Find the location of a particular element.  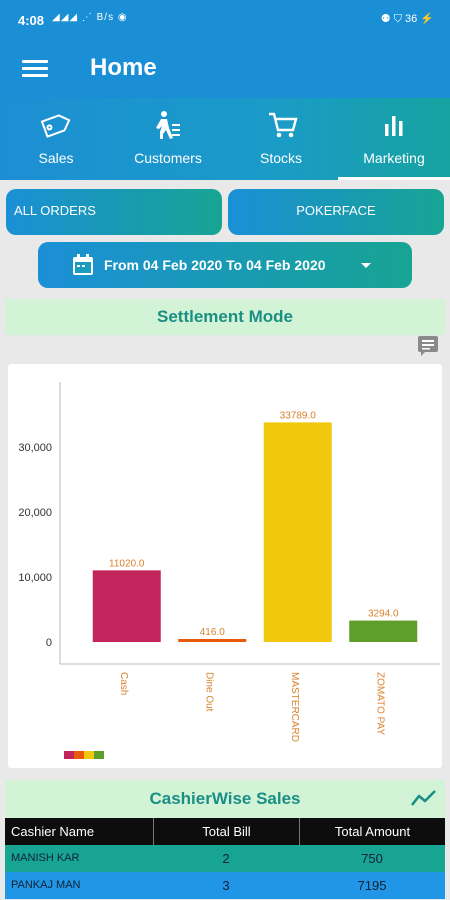

status-signal-icons: ◢◢◢ ⋰ B/s ◉ is located at coordinates (90, 17).